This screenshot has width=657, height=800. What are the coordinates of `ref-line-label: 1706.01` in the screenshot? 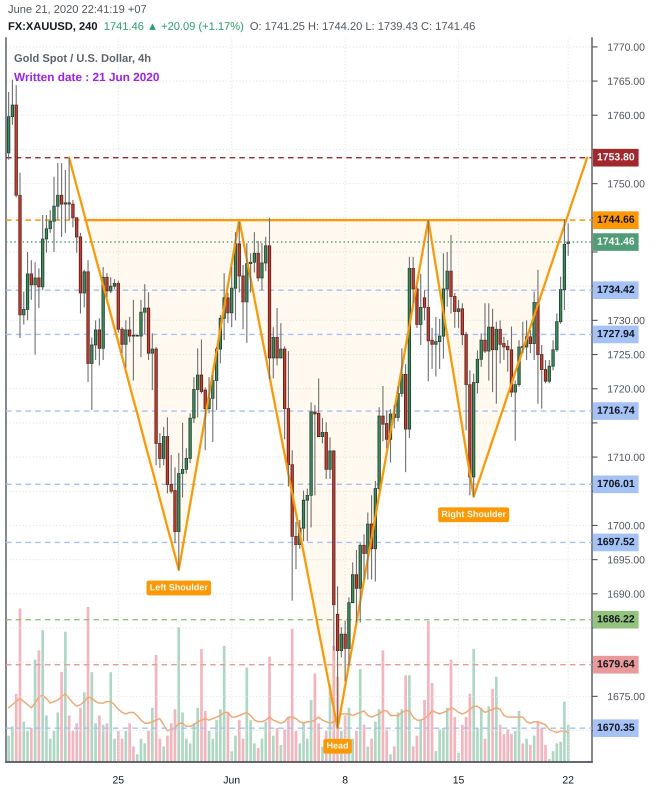 It's located at (616, 484).